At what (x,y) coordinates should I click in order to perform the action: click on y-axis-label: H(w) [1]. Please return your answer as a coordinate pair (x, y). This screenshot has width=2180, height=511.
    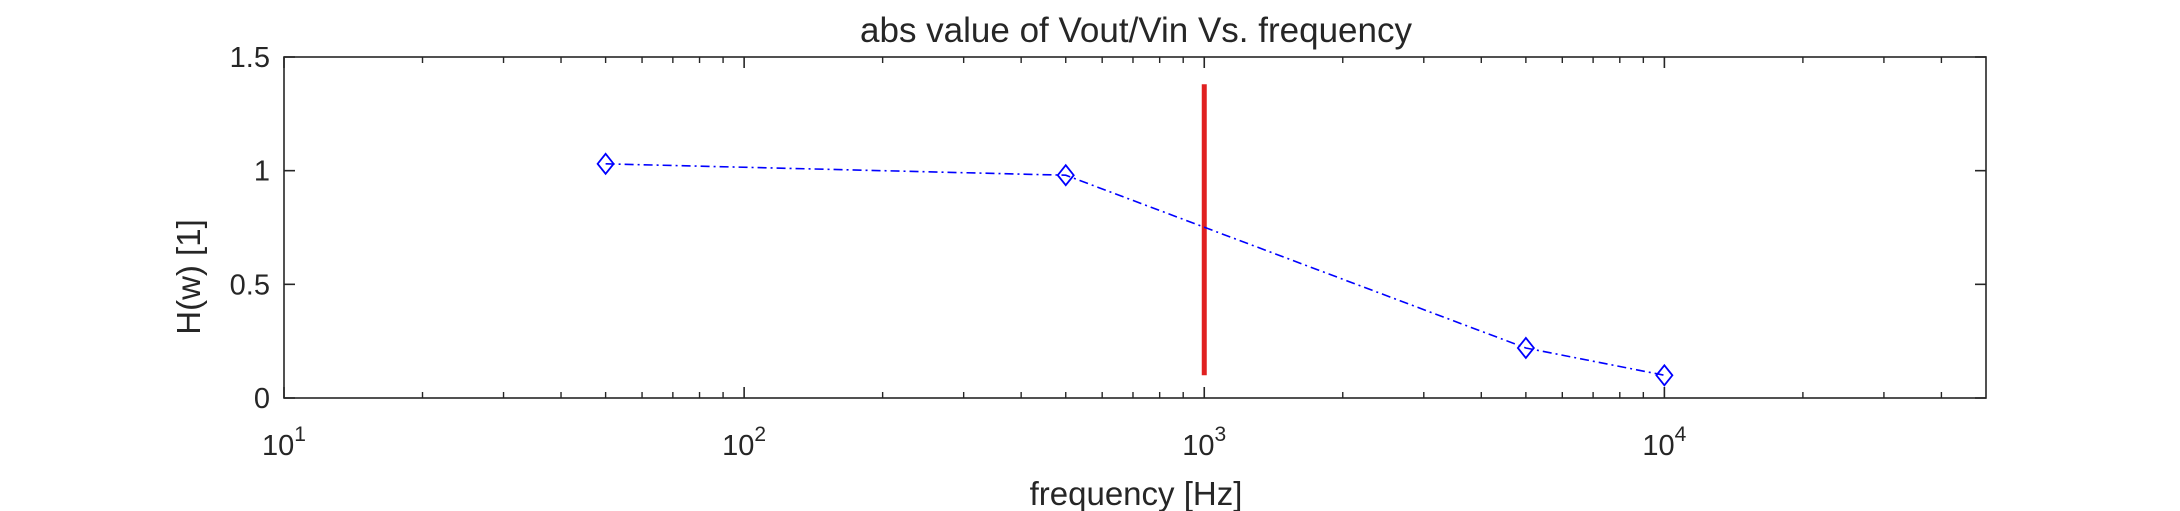
    Looking at the image, I should click on (188, 277).